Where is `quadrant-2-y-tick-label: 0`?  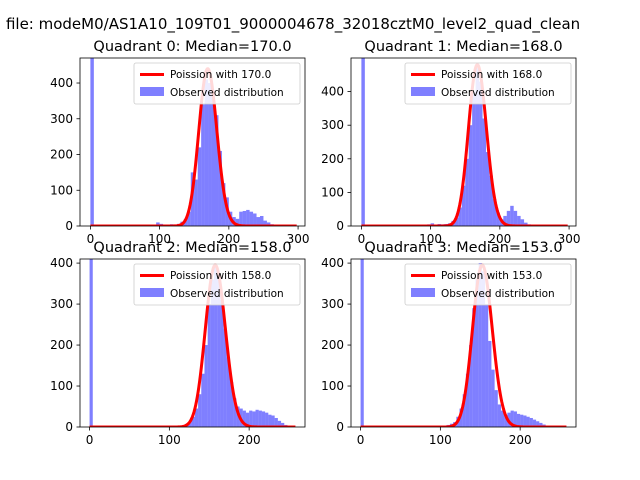
quadrant-2-y-tick-label: 0 is located at coordinates (69, 427).